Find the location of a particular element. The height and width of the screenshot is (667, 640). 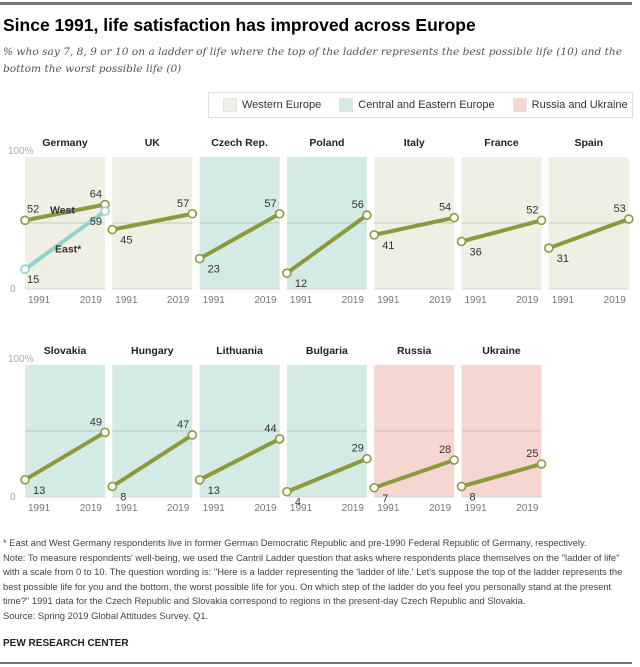

panel-title: Germany is located at coordinates (65, 143).